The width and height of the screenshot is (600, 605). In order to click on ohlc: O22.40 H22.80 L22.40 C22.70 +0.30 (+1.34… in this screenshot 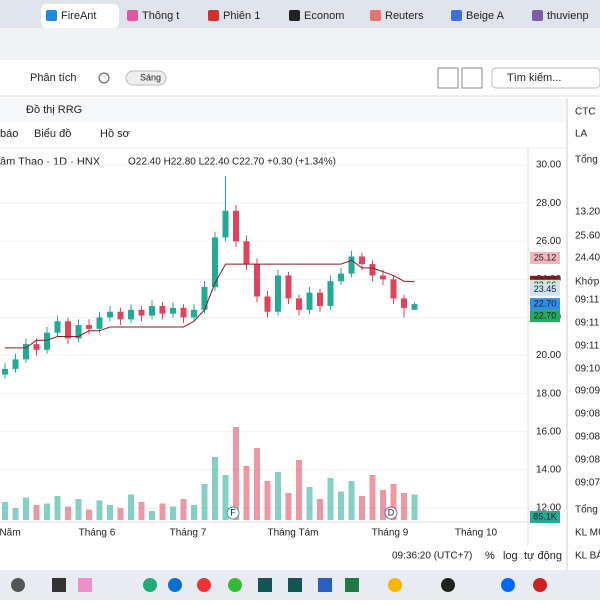, I will do `click(232, 162)`.